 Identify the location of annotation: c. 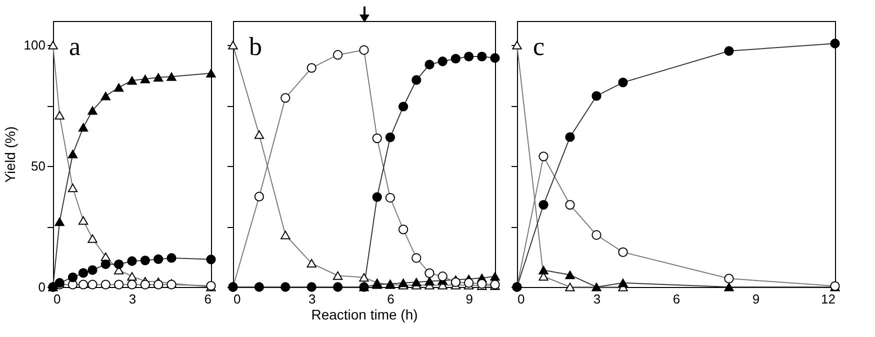
(539, 46).